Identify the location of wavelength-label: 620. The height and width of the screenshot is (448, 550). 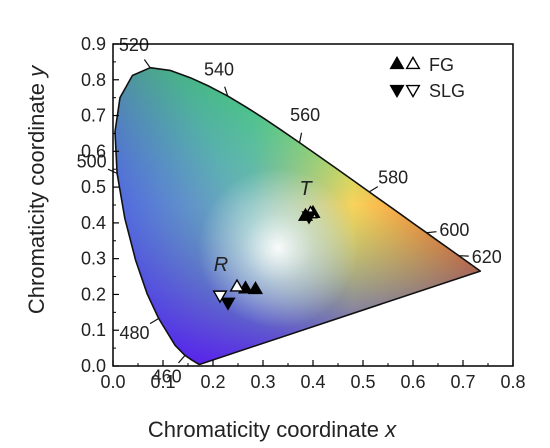
(487, 257).